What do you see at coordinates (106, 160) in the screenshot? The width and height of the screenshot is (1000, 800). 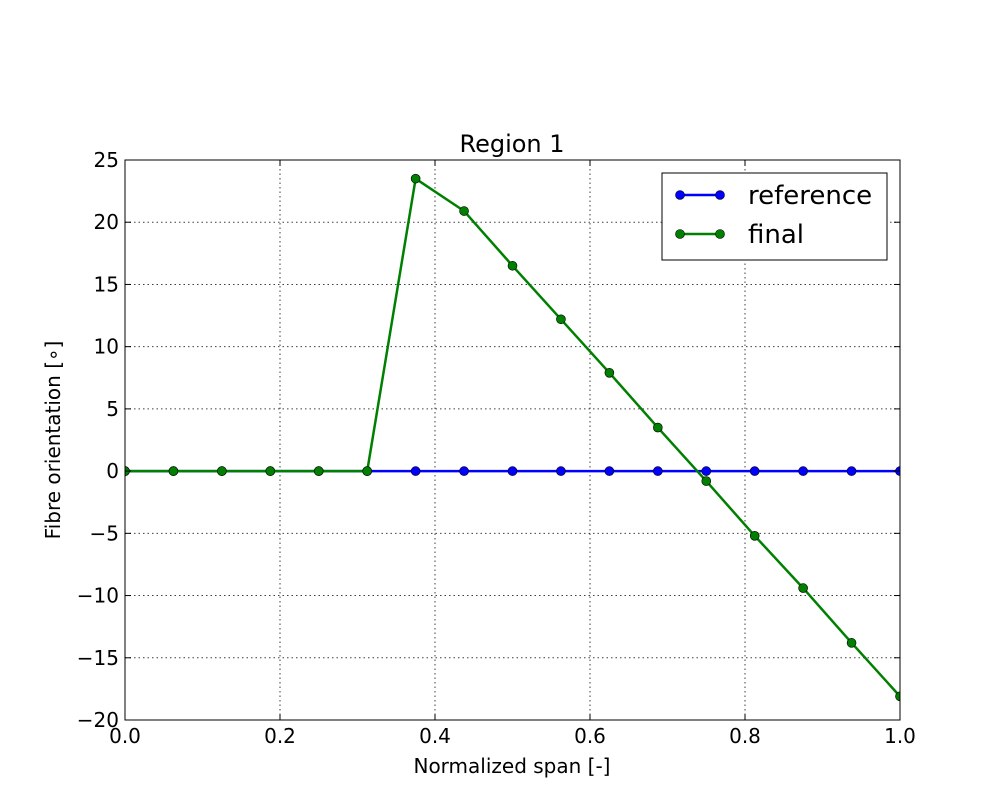 I see `y-tick-label: 25` at bounding box center [106, 160].